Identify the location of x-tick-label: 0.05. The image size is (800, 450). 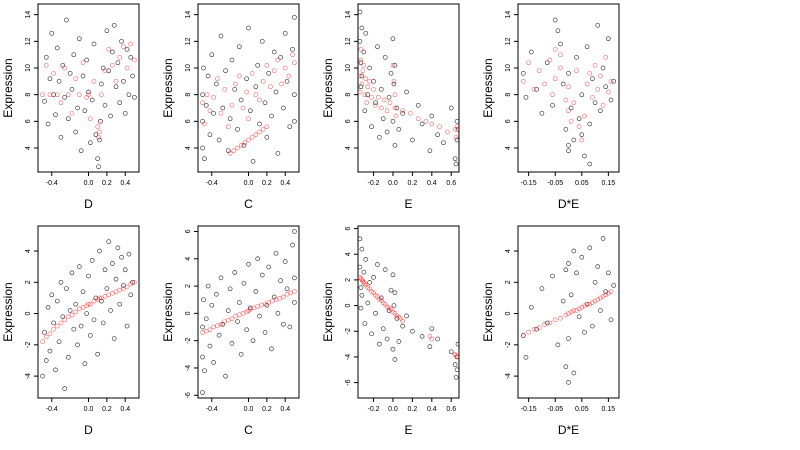
(582, 409).